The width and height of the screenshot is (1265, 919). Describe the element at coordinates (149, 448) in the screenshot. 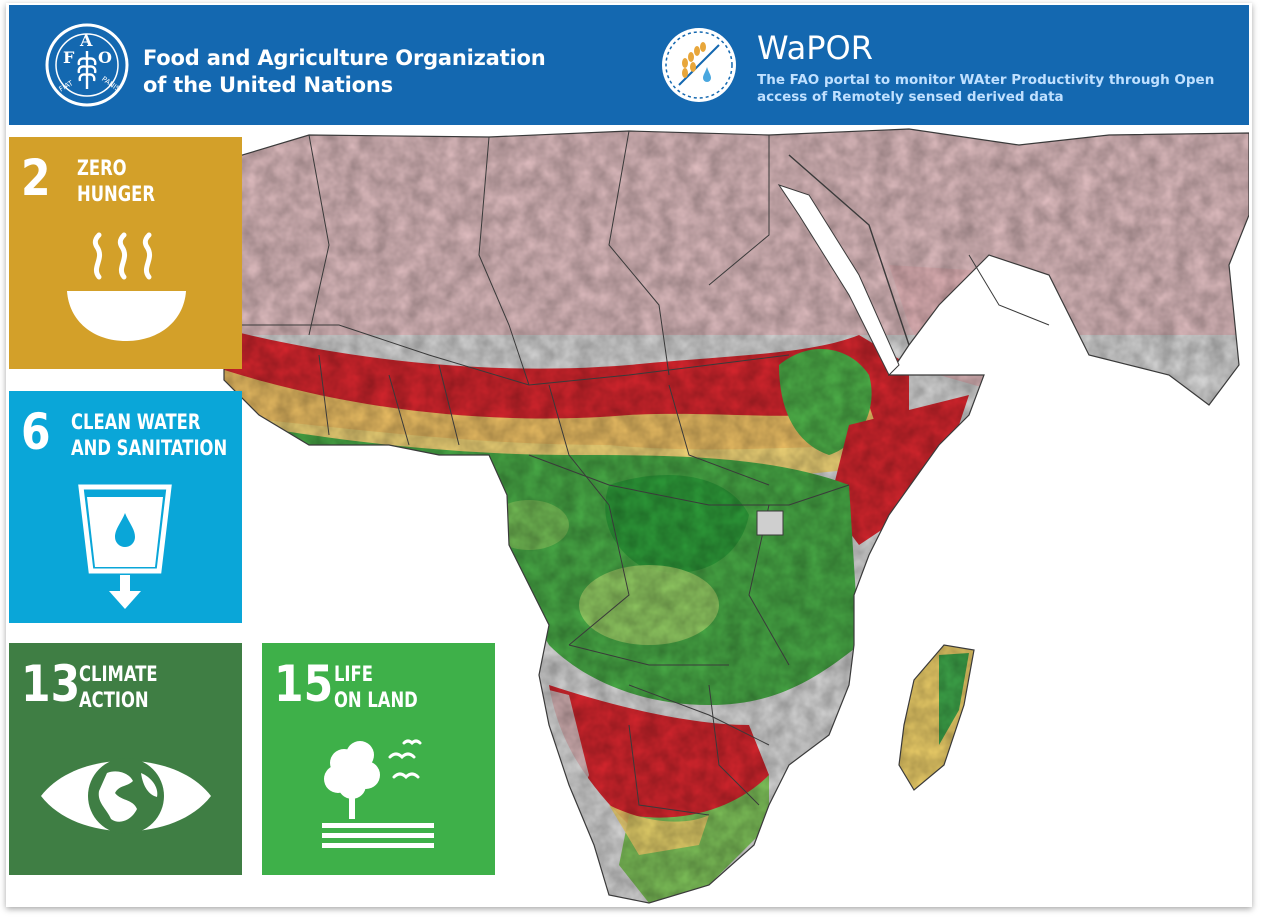

I see `sdg-title-line2: AND SANITATION` at that location.